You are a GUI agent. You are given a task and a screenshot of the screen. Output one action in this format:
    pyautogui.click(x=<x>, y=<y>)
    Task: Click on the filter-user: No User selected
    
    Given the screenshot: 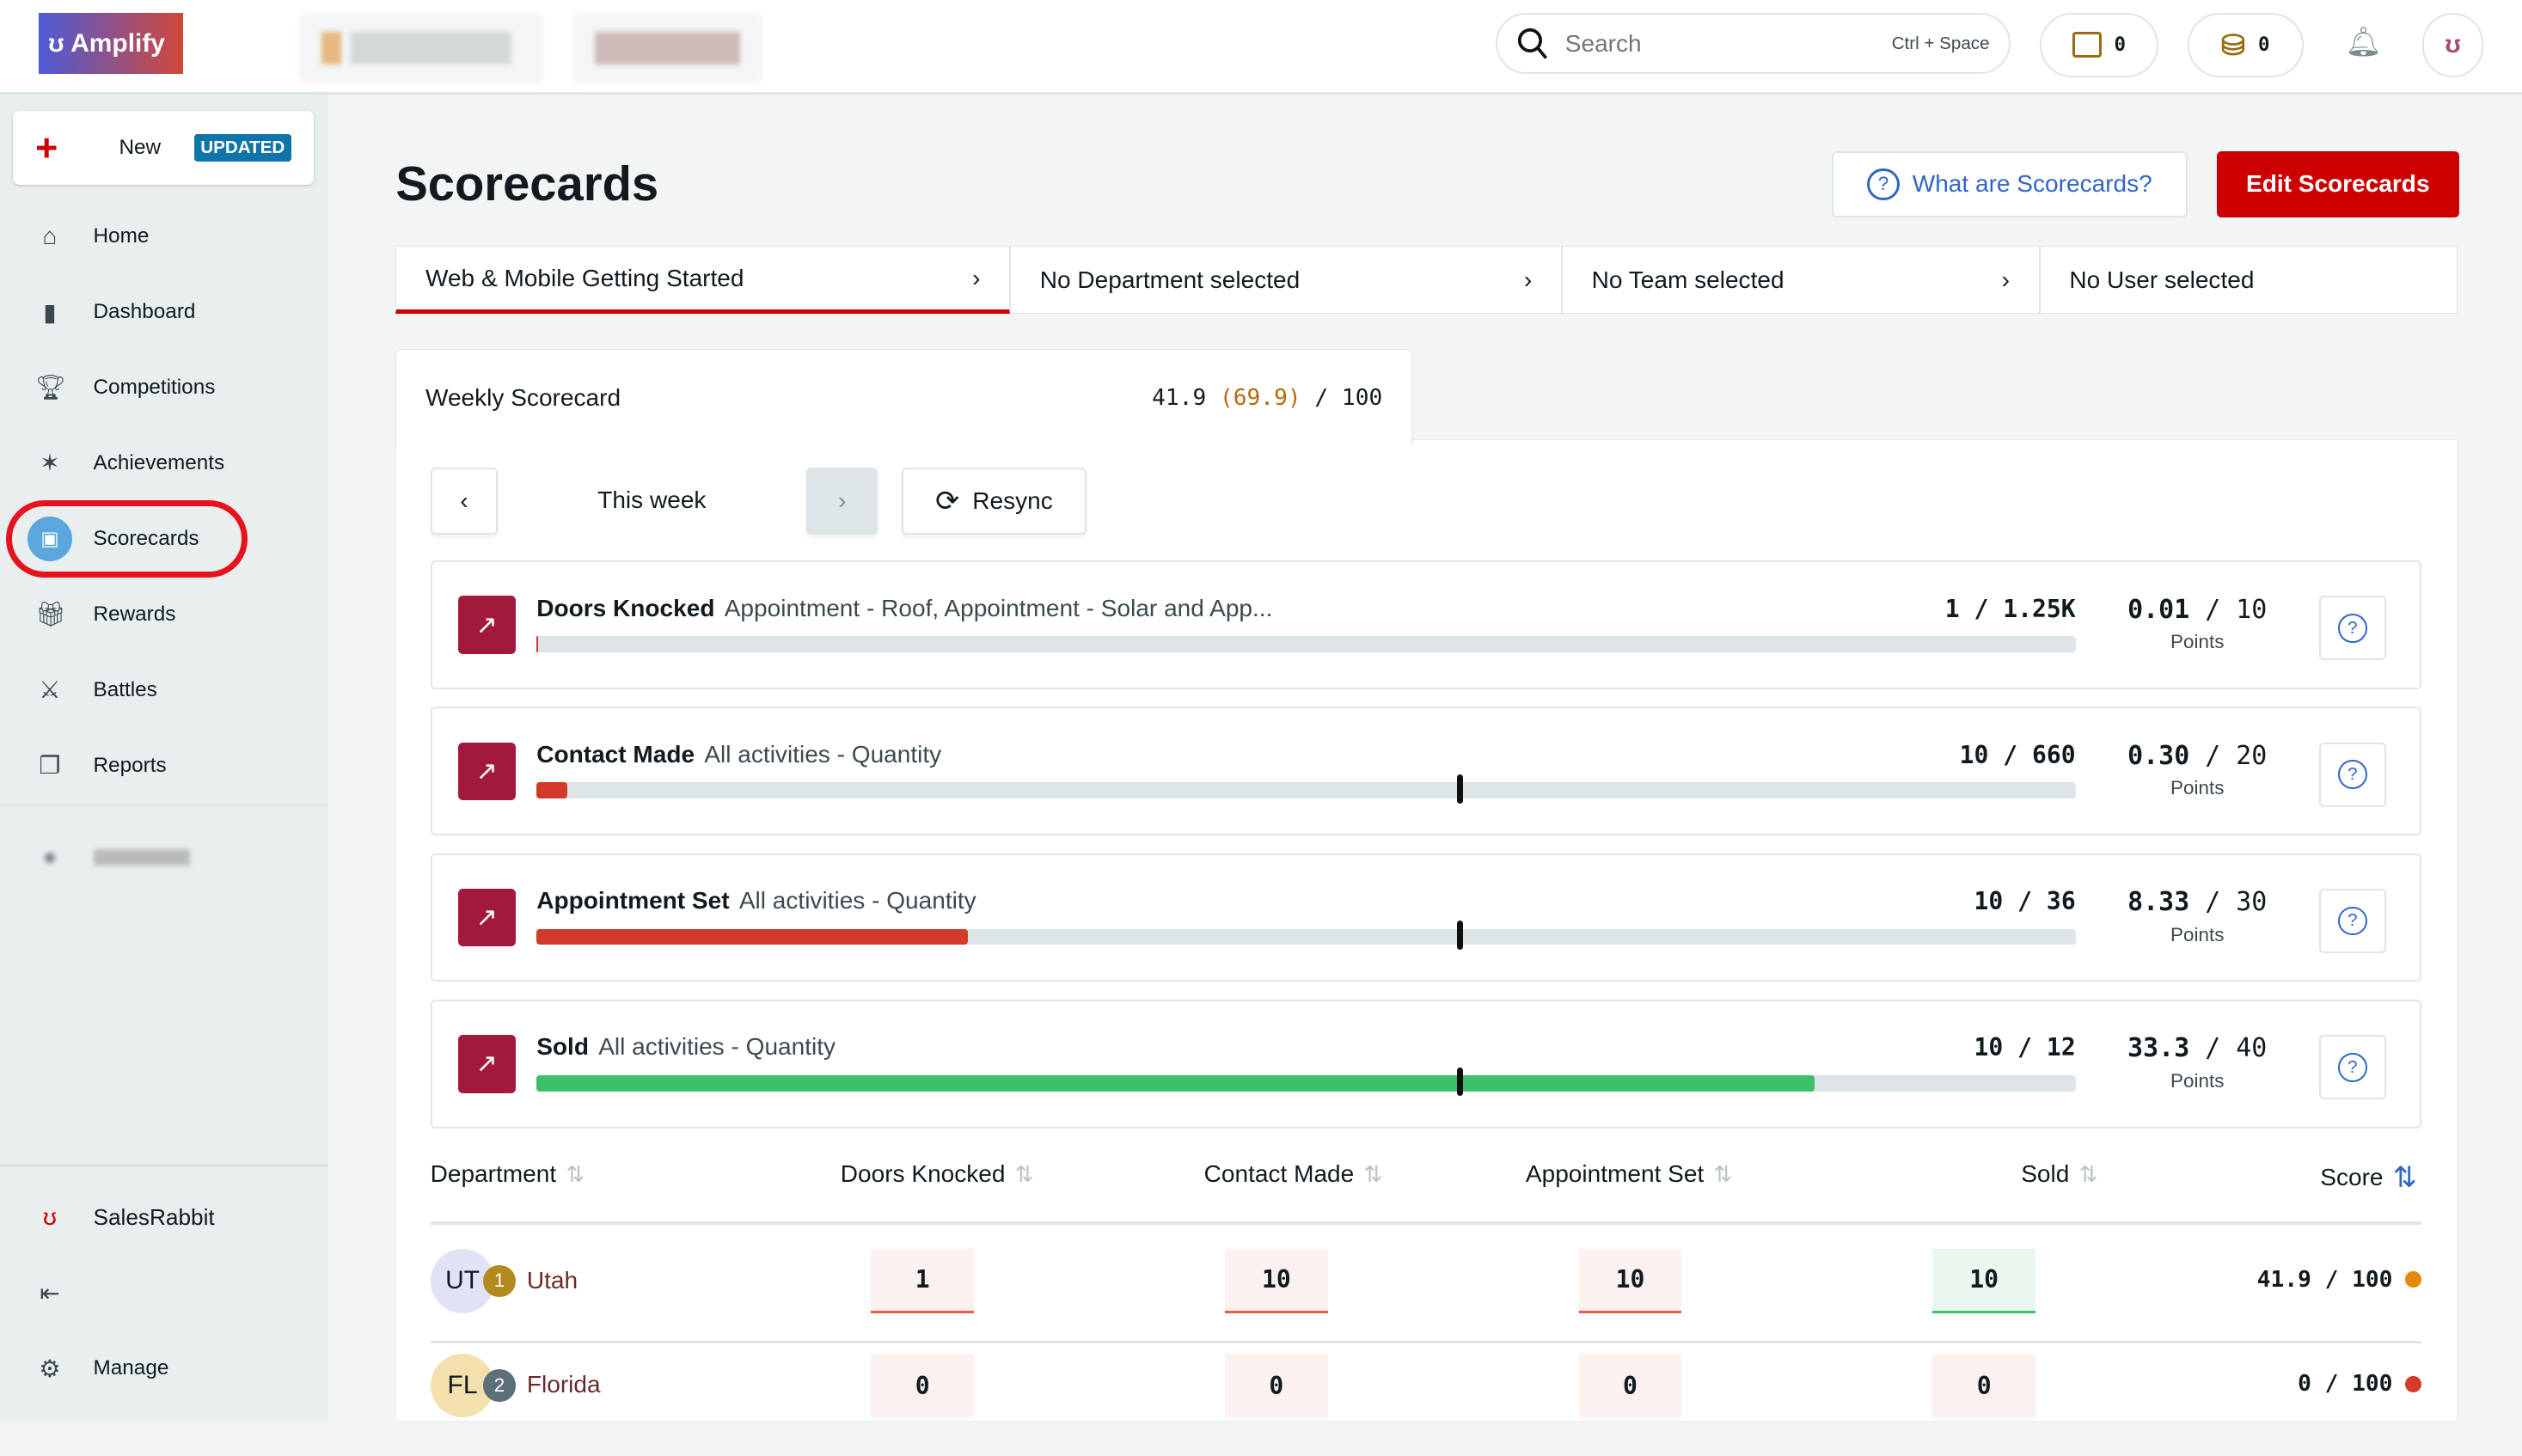 What is the action you would take?
    pyautogui.click(x=2248, y=280)
    